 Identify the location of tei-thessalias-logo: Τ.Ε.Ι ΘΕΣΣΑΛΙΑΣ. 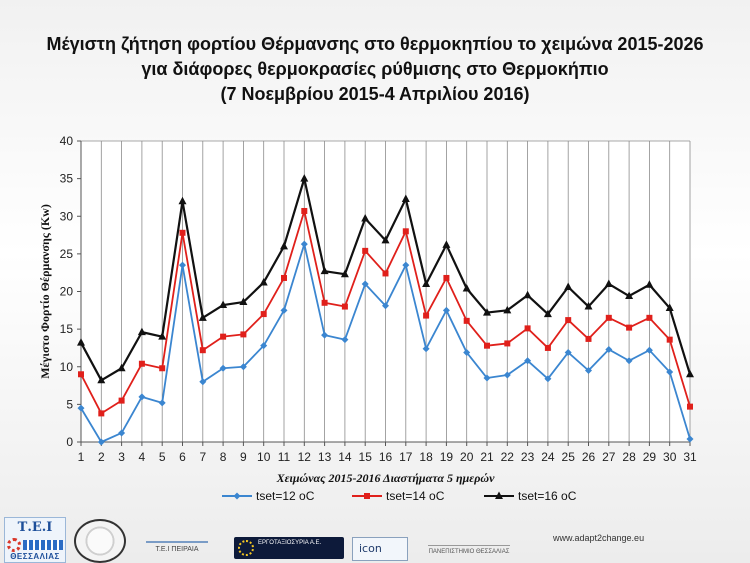
(35, 540).